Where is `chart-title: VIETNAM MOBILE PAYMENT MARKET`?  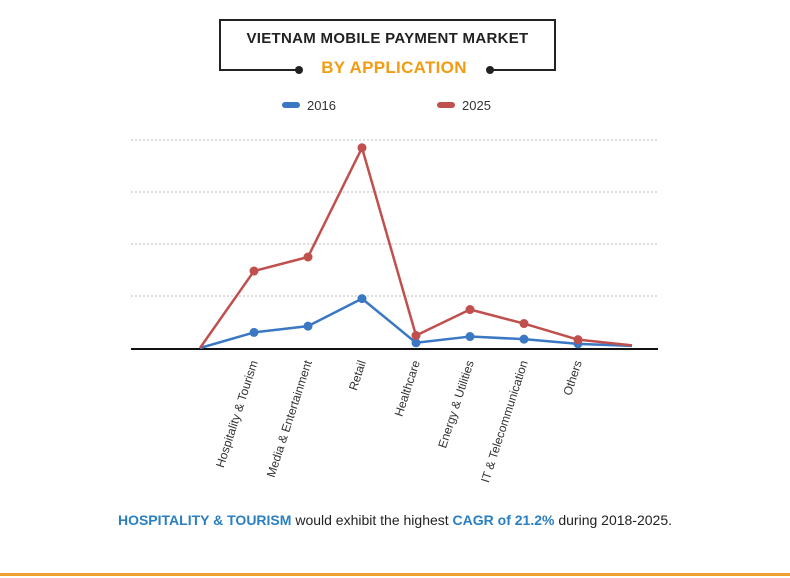
chart-title: VIETNAM MOBILE PAYMENT MARKET is located at coordinates (387, 38).